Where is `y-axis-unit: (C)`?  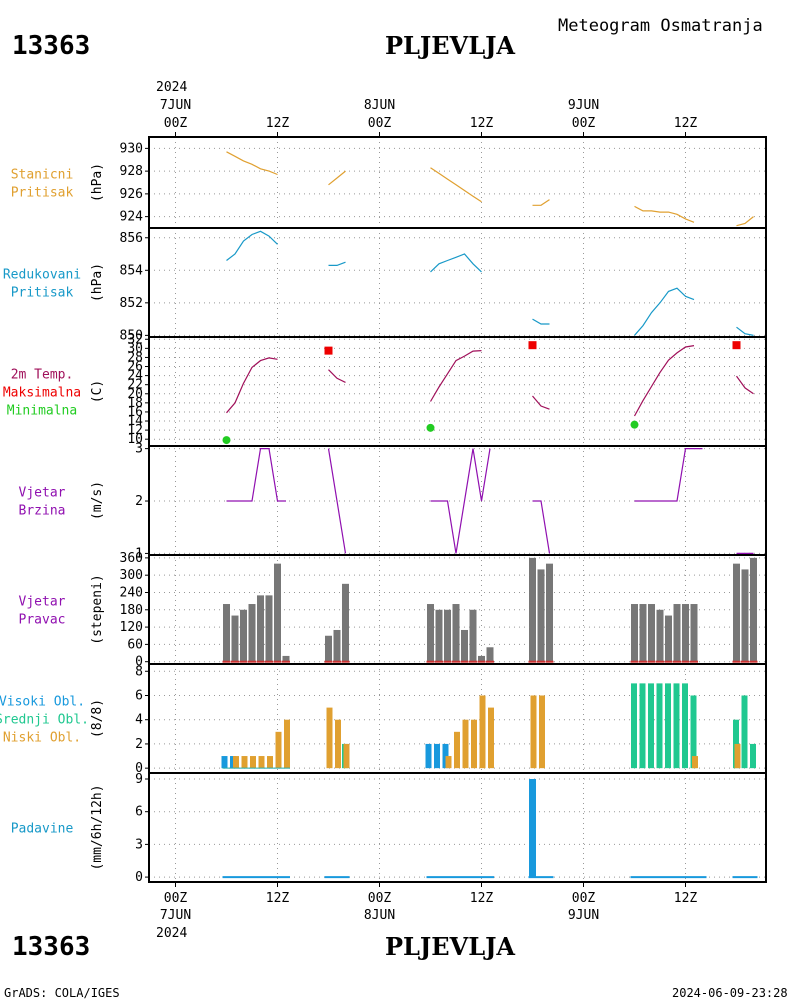
y-axis-unit: (C) is located at coordinates (97, 391).